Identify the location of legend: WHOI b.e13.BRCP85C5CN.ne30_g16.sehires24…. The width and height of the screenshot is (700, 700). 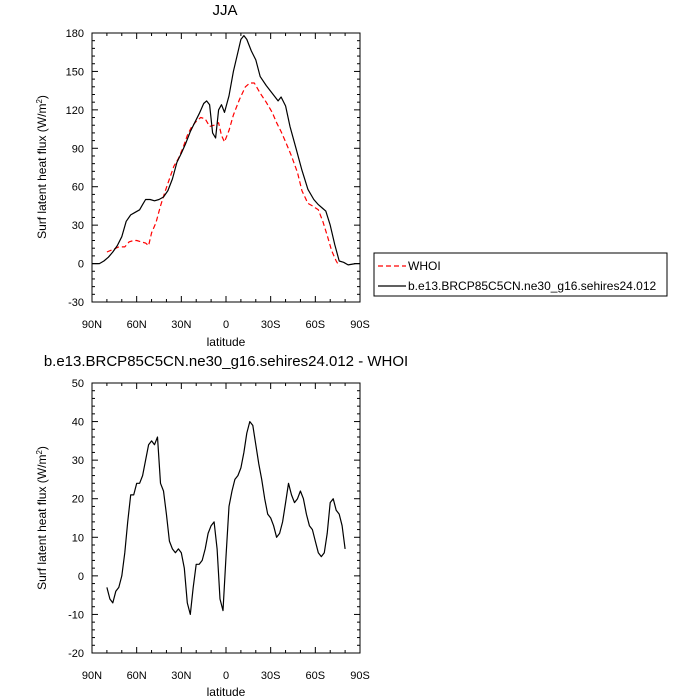
(520, 274).